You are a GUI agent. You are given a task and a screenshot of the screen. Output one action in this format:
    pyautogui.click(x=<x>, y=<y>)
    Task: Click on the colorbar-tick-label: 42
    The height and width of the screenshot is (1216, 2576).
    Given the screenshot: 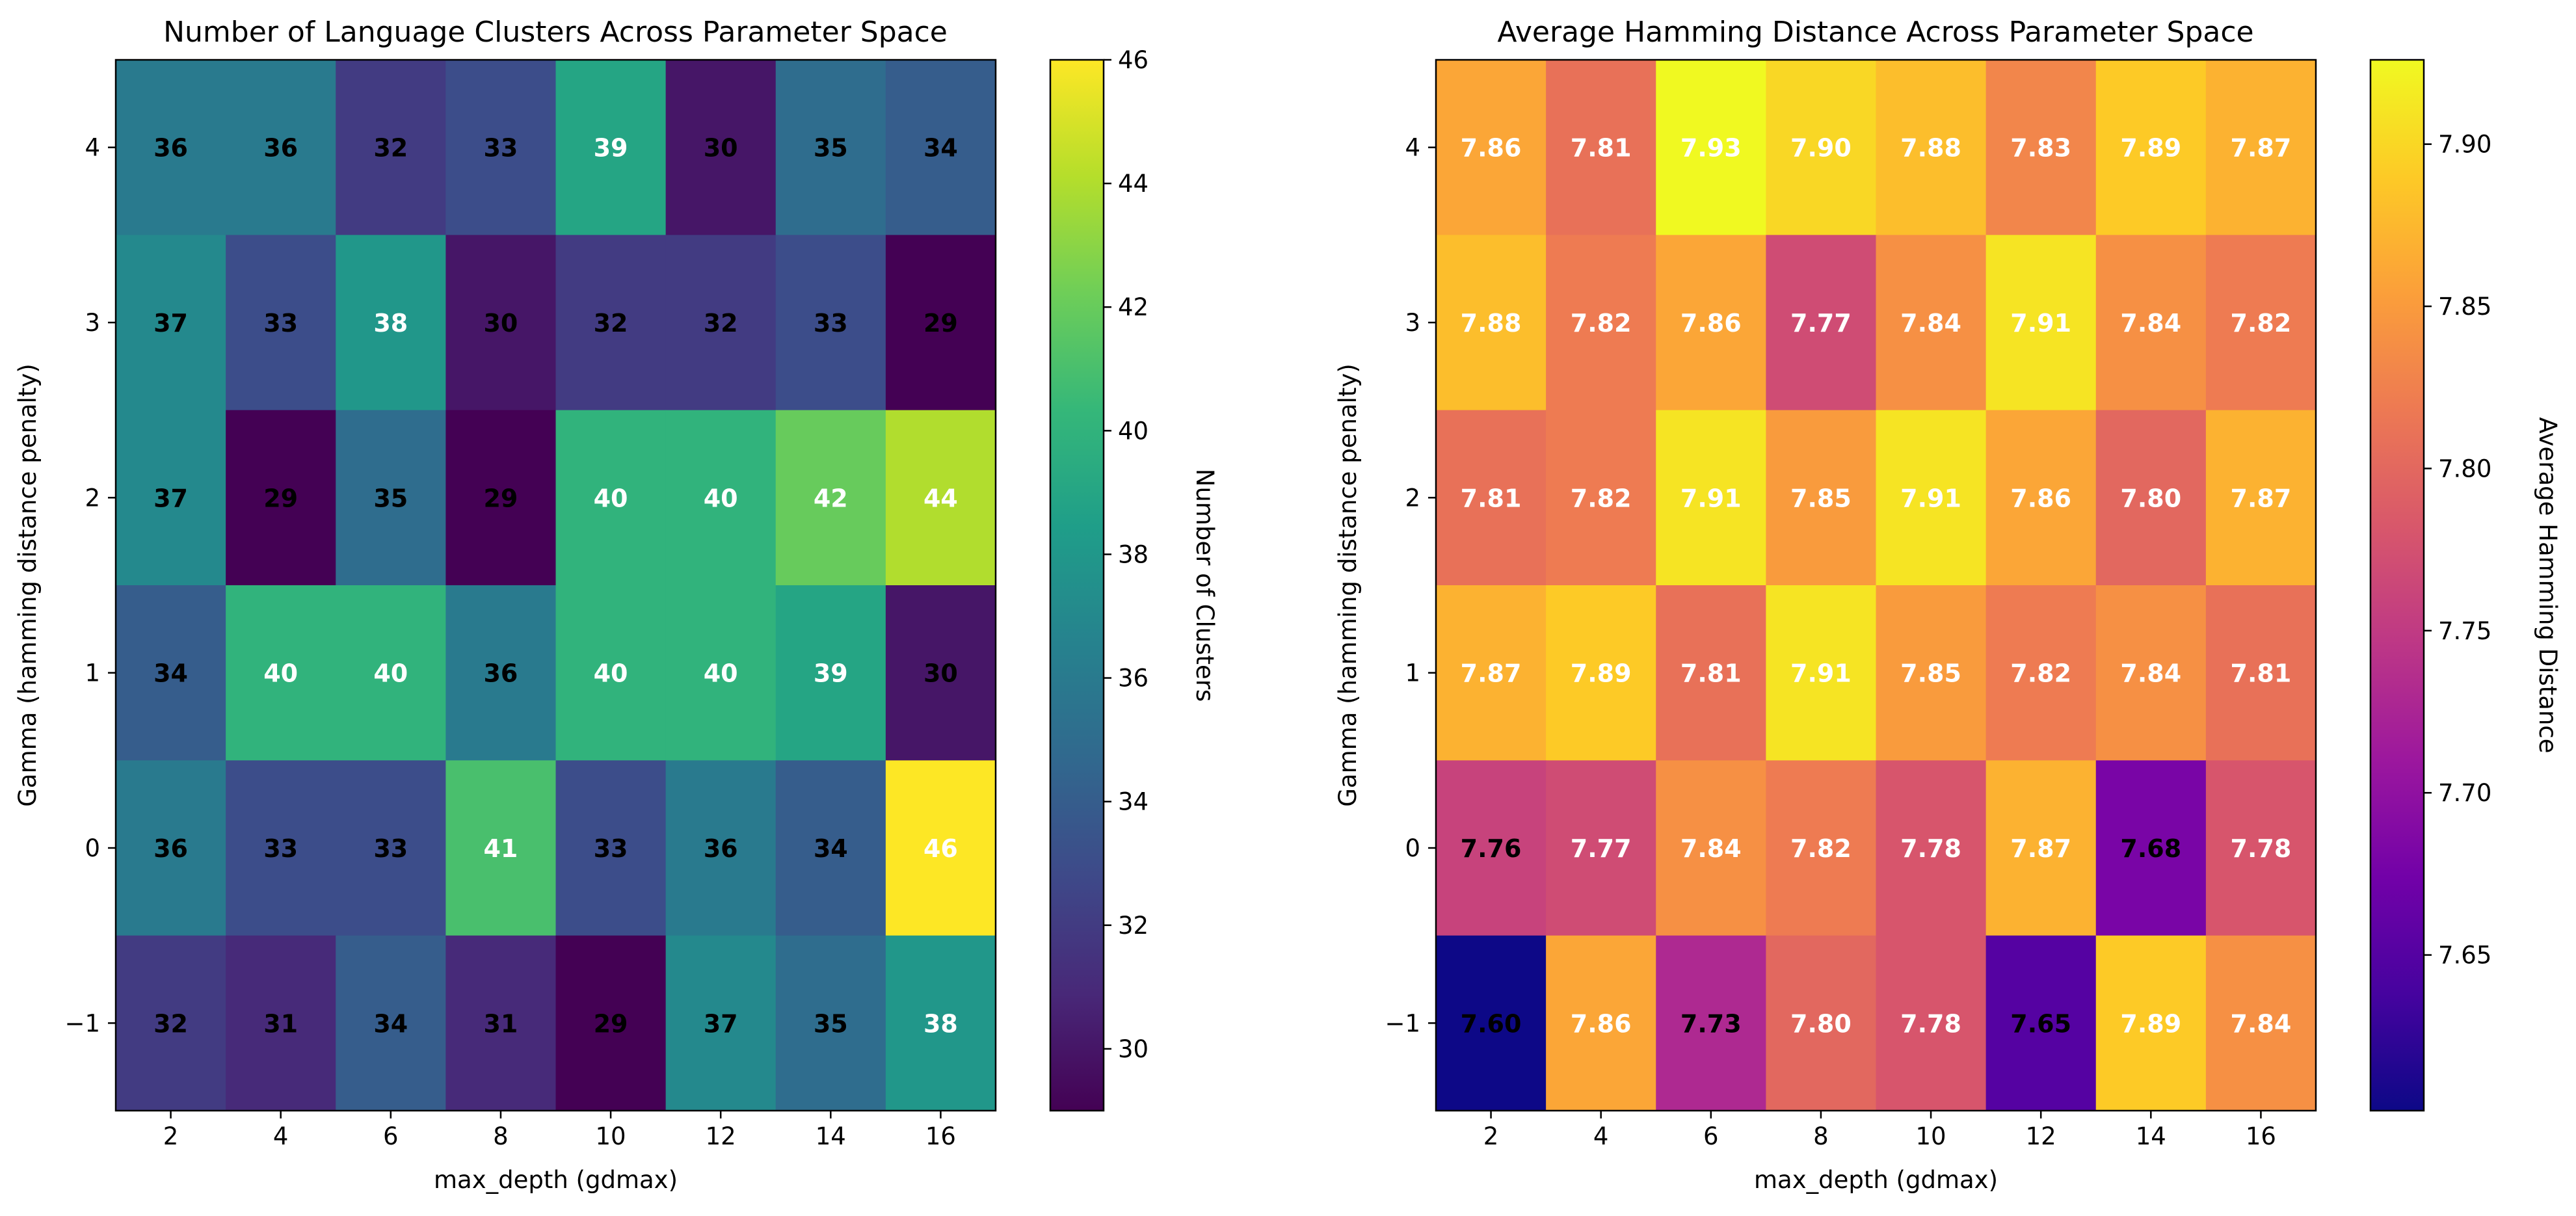 What is the action you would take?
    pyautogui.click(x=1133, y=307)
    